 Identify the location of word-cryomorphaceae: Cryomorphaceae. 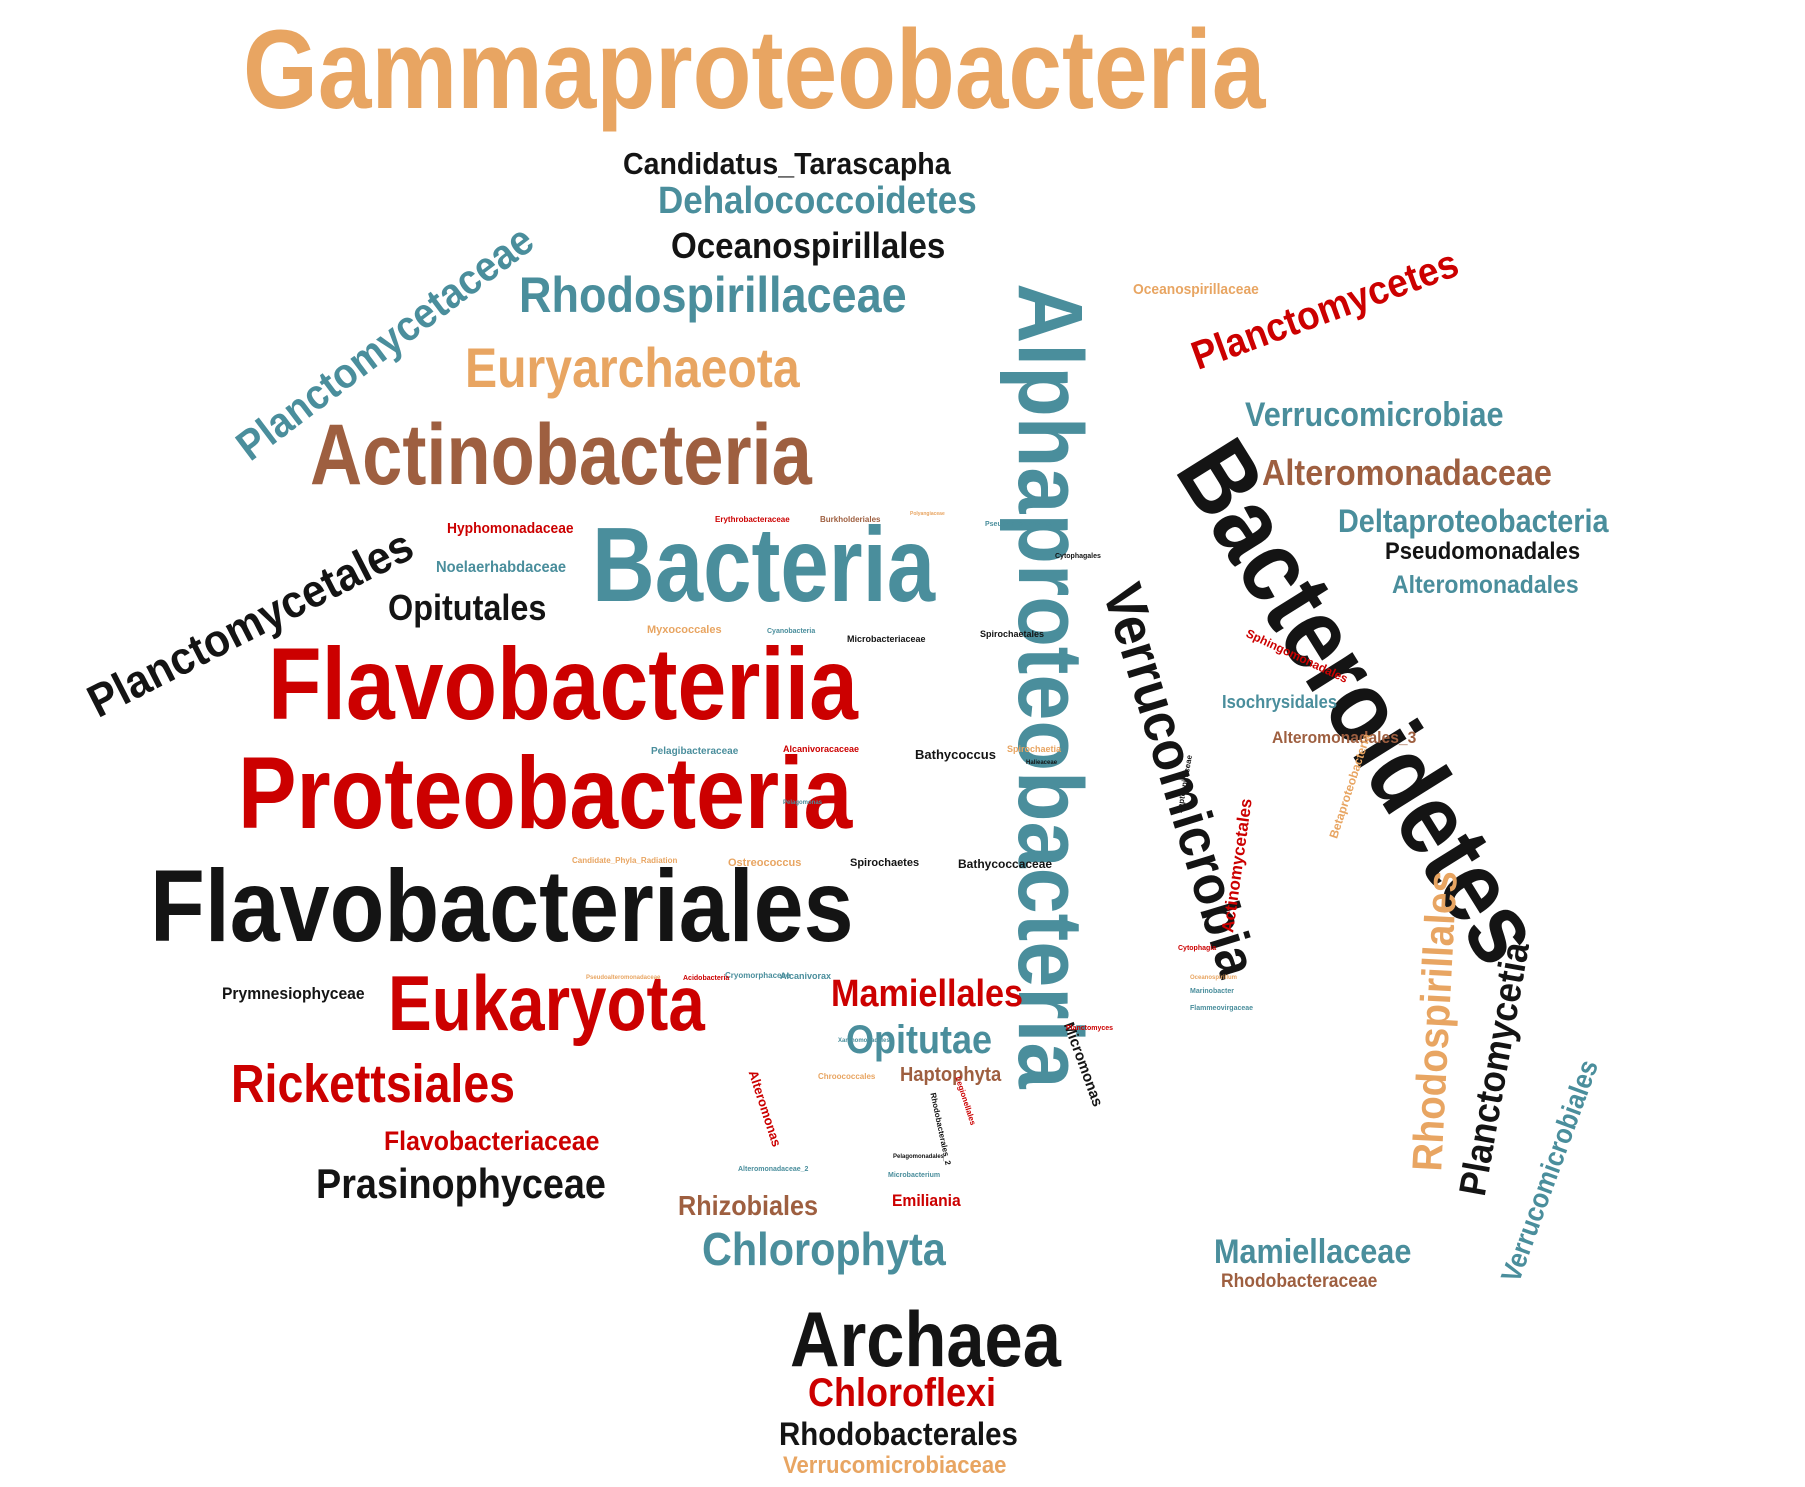
(758, 975).